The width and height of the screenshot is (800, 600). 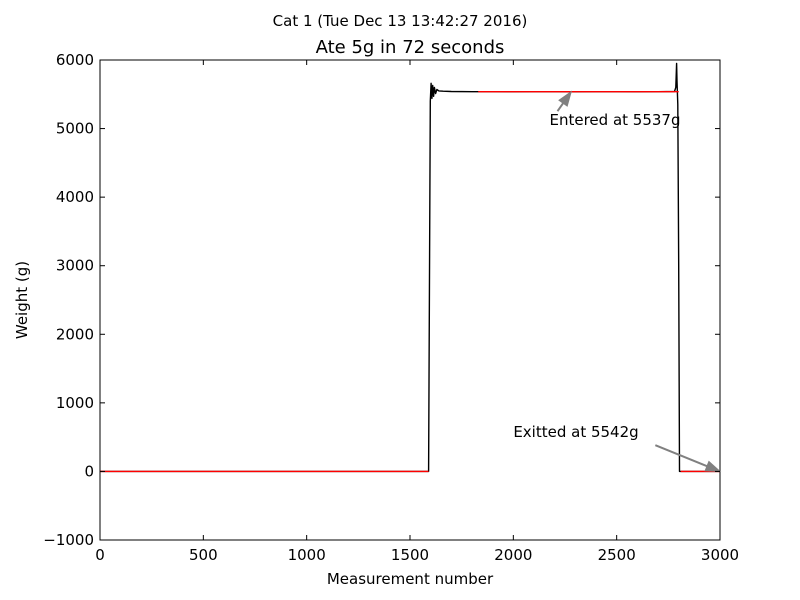 I want to click on x-tick-label: 0, so click(x=100, y=555).